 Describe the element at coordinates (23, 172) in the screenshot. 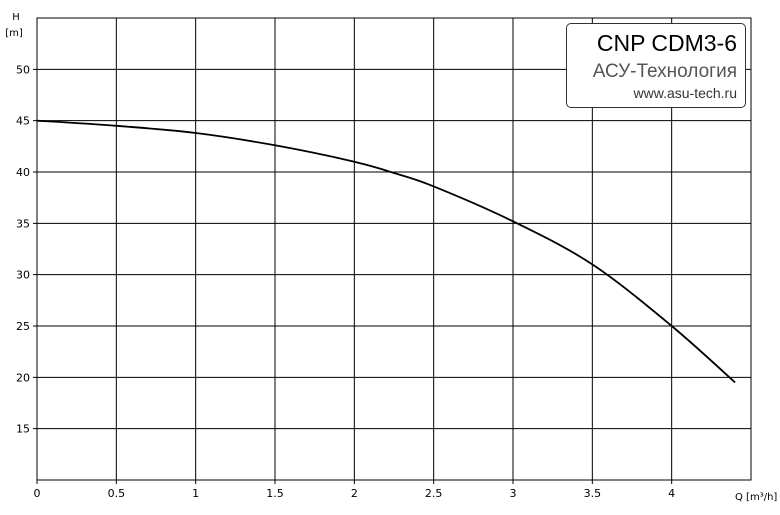

I see `y-tick-label: 40` at that location.